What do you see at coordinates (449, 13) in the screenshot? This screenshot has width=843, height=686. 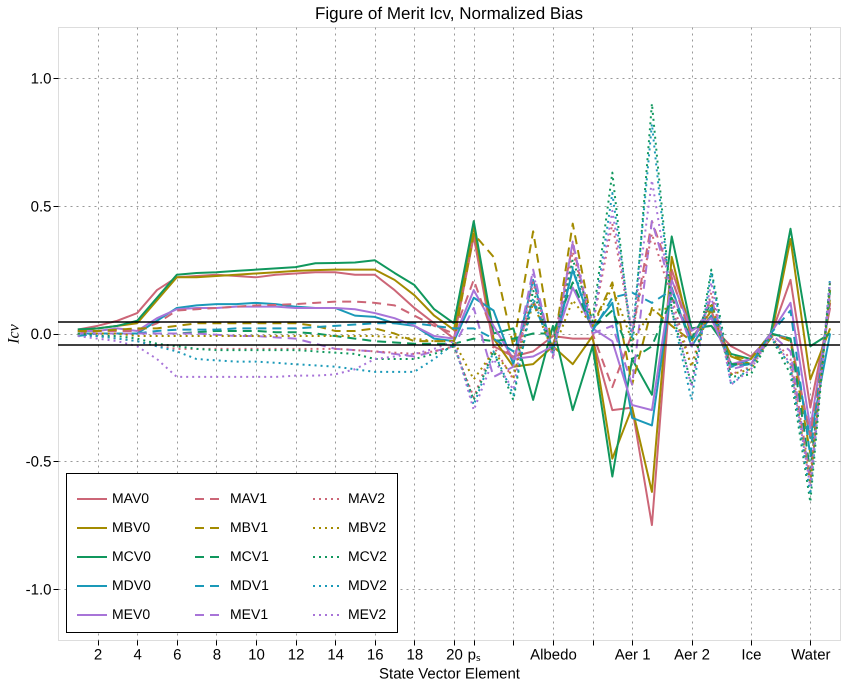 I see `chart-title: Figure of Merit Icv, Normalized Bias` at bounding box center [449, 13].